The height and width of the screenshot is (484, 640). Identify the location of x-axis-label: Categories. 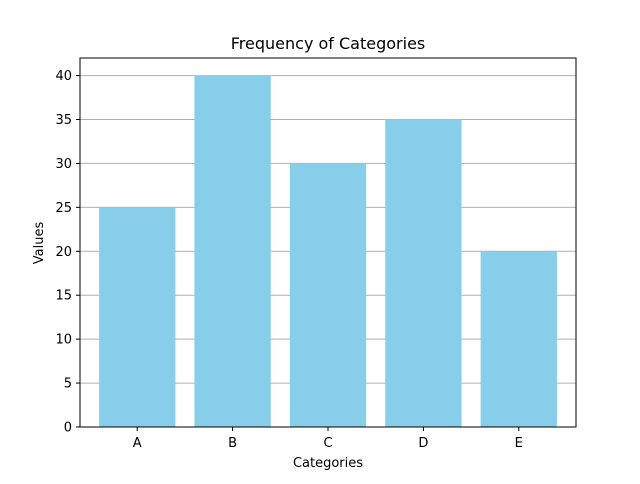
(328, 463).